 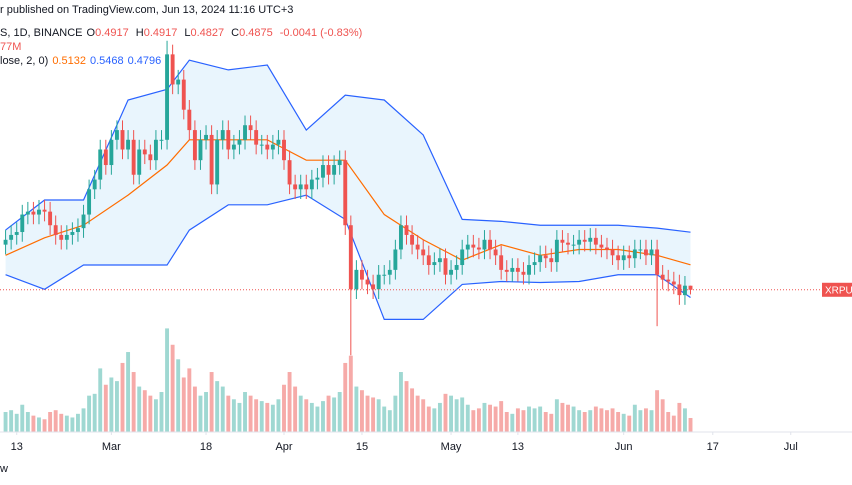 What do you see at coordinates (451, 447) in the screenshot?
I see `x-tick-label: May` at bounding box center [451, 447].